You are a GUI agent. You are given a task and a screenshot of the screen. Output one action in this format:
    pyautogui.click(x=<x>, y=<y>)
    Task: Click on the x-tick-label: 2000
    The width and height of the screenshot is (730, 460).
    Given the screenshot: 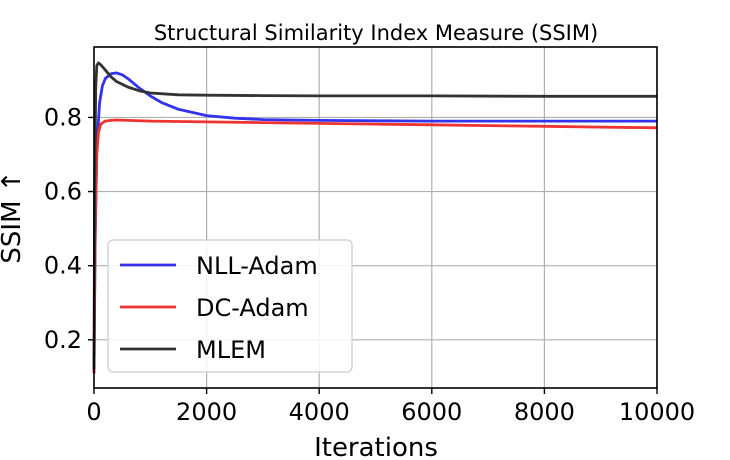 What is the action you would take?
    pyautogui.click(x=206, y=412)
    